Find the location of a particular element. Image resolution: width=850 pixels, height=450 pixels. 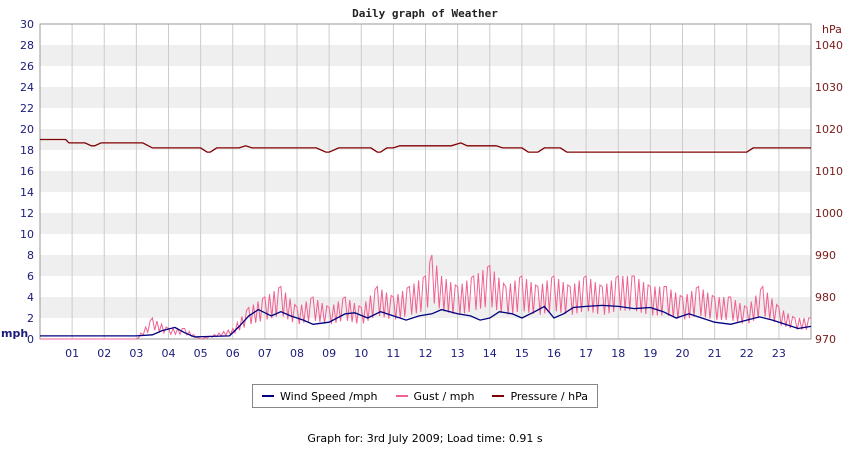

y-right-tick-label: 1040 is located at coordinates (829, 45).